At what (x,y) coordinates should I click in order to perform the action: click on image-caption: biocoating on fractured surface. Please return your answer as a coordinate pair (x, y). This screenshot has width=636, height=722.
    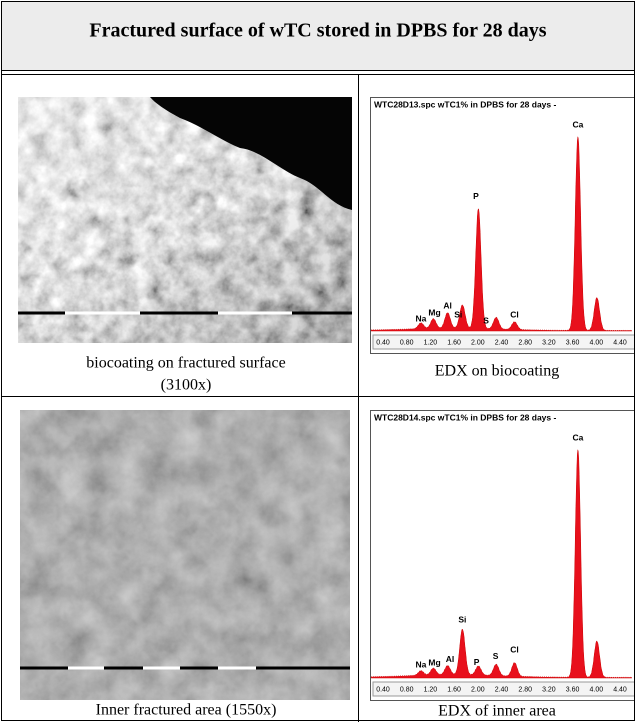
    Looking at the image, I should click on (185, 363).